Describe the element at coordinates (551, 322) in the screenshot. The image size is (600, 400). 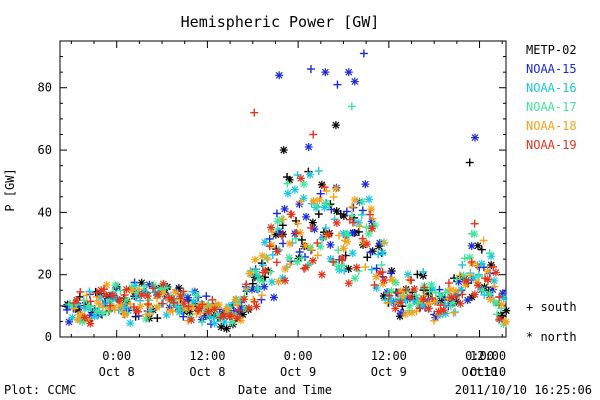
I see `marker-legend: + south * north` at that location.